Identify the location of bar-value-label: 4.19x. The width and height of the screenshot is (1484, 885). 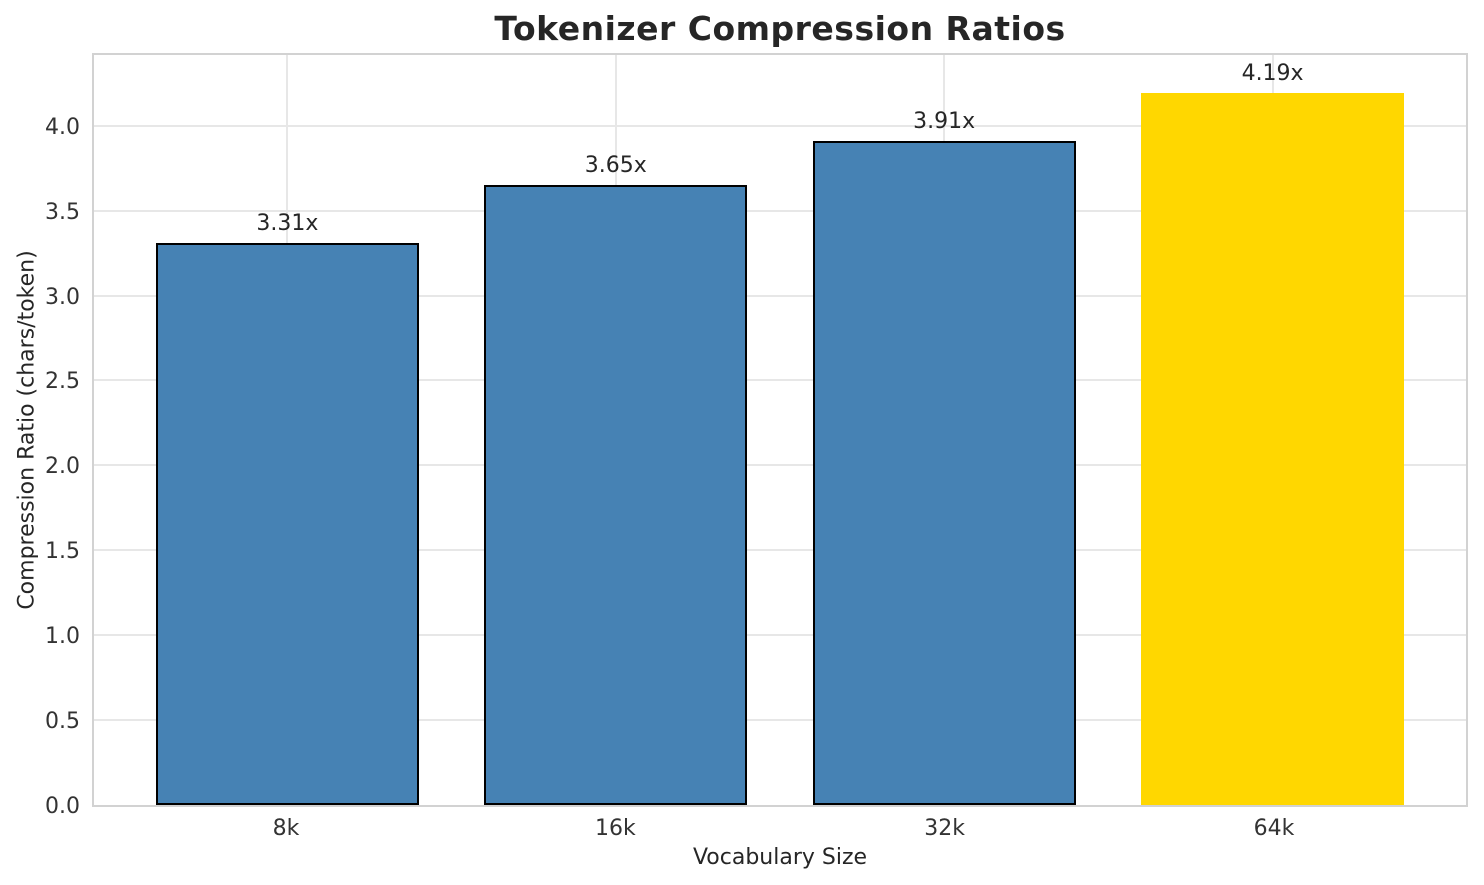
(1272, 74).